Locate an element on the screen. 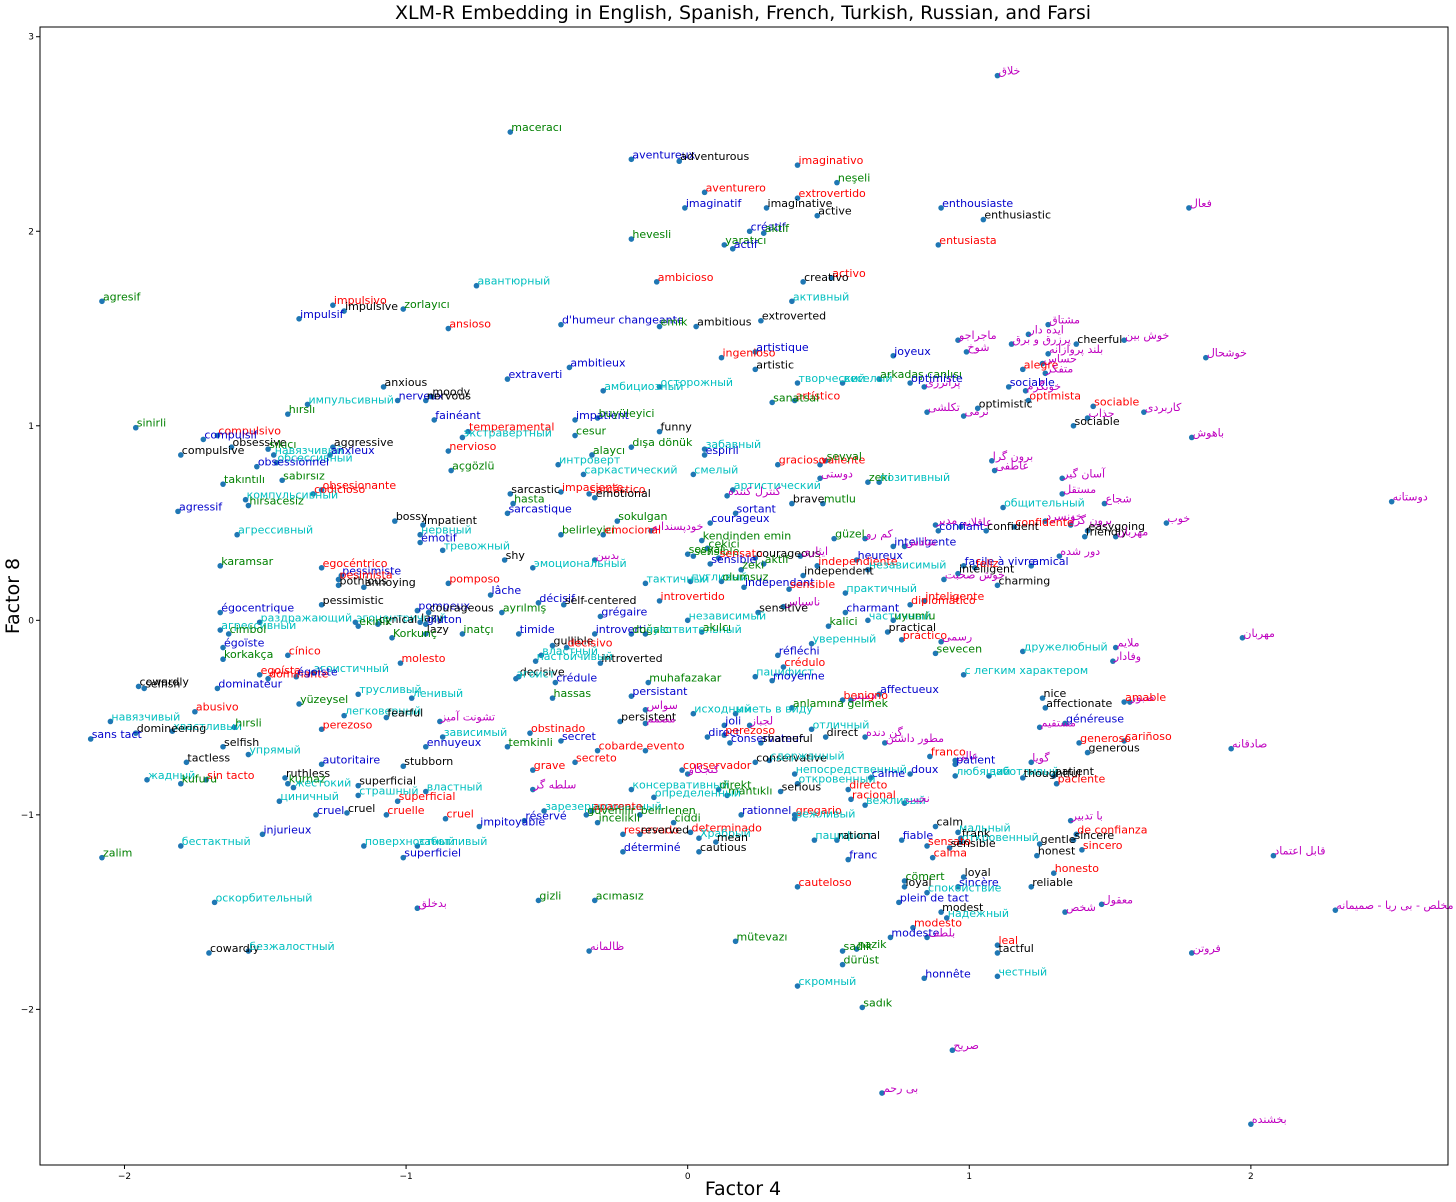  point-label: emotional is located at coordinates (623, 493).